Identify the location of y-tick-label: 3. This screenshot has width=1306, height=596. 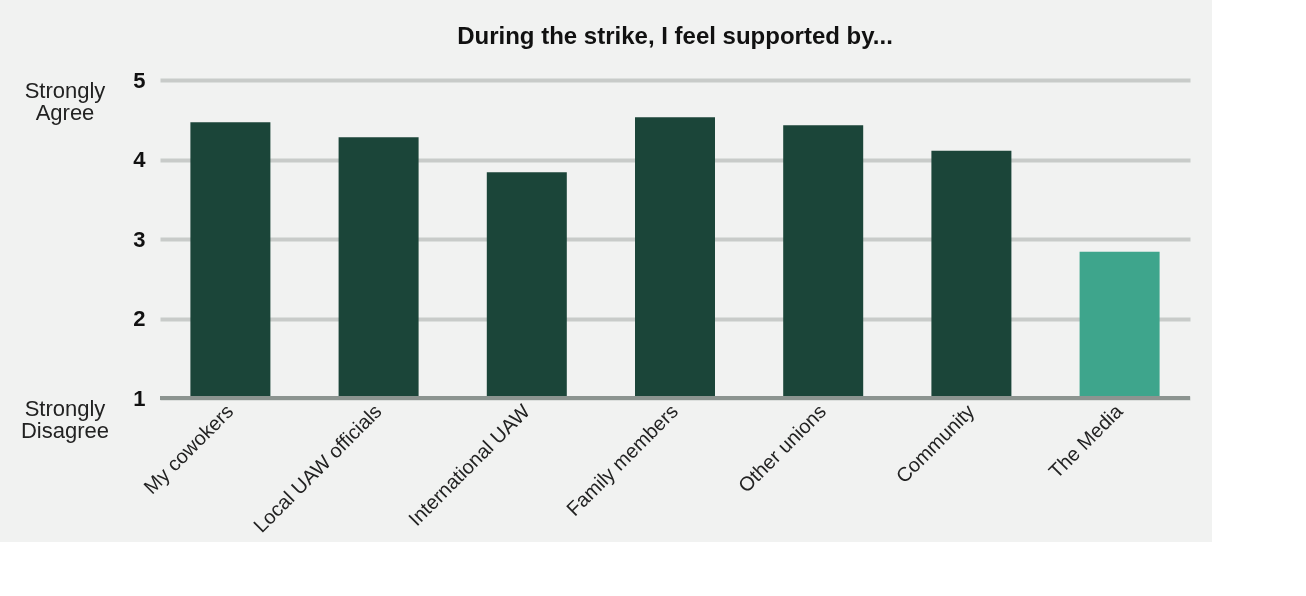
(139, 239).